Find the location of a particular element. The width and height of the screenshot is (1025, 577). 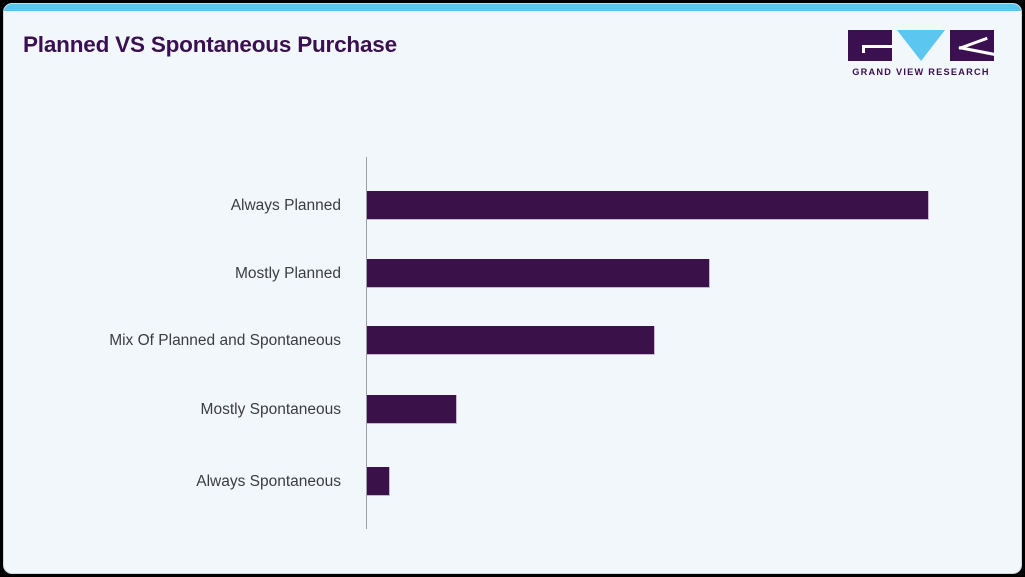

bar-row: Mix Of Planned and Spontaneous is located at coordinates (512, 340).